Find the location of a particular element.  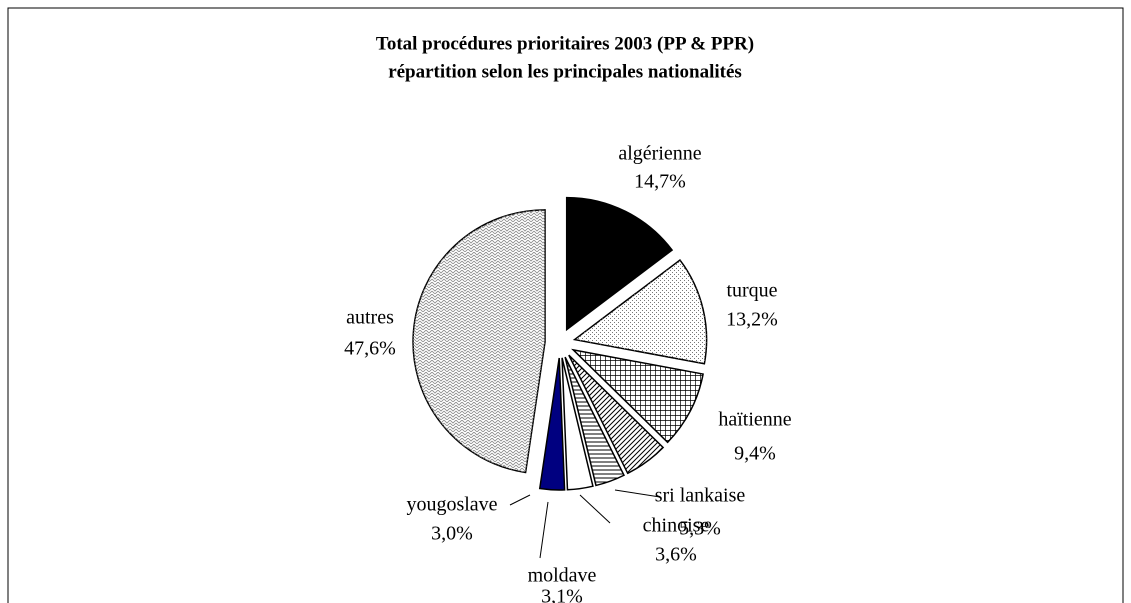

slice-label: haïtienne is located at coordinates (754, 420).